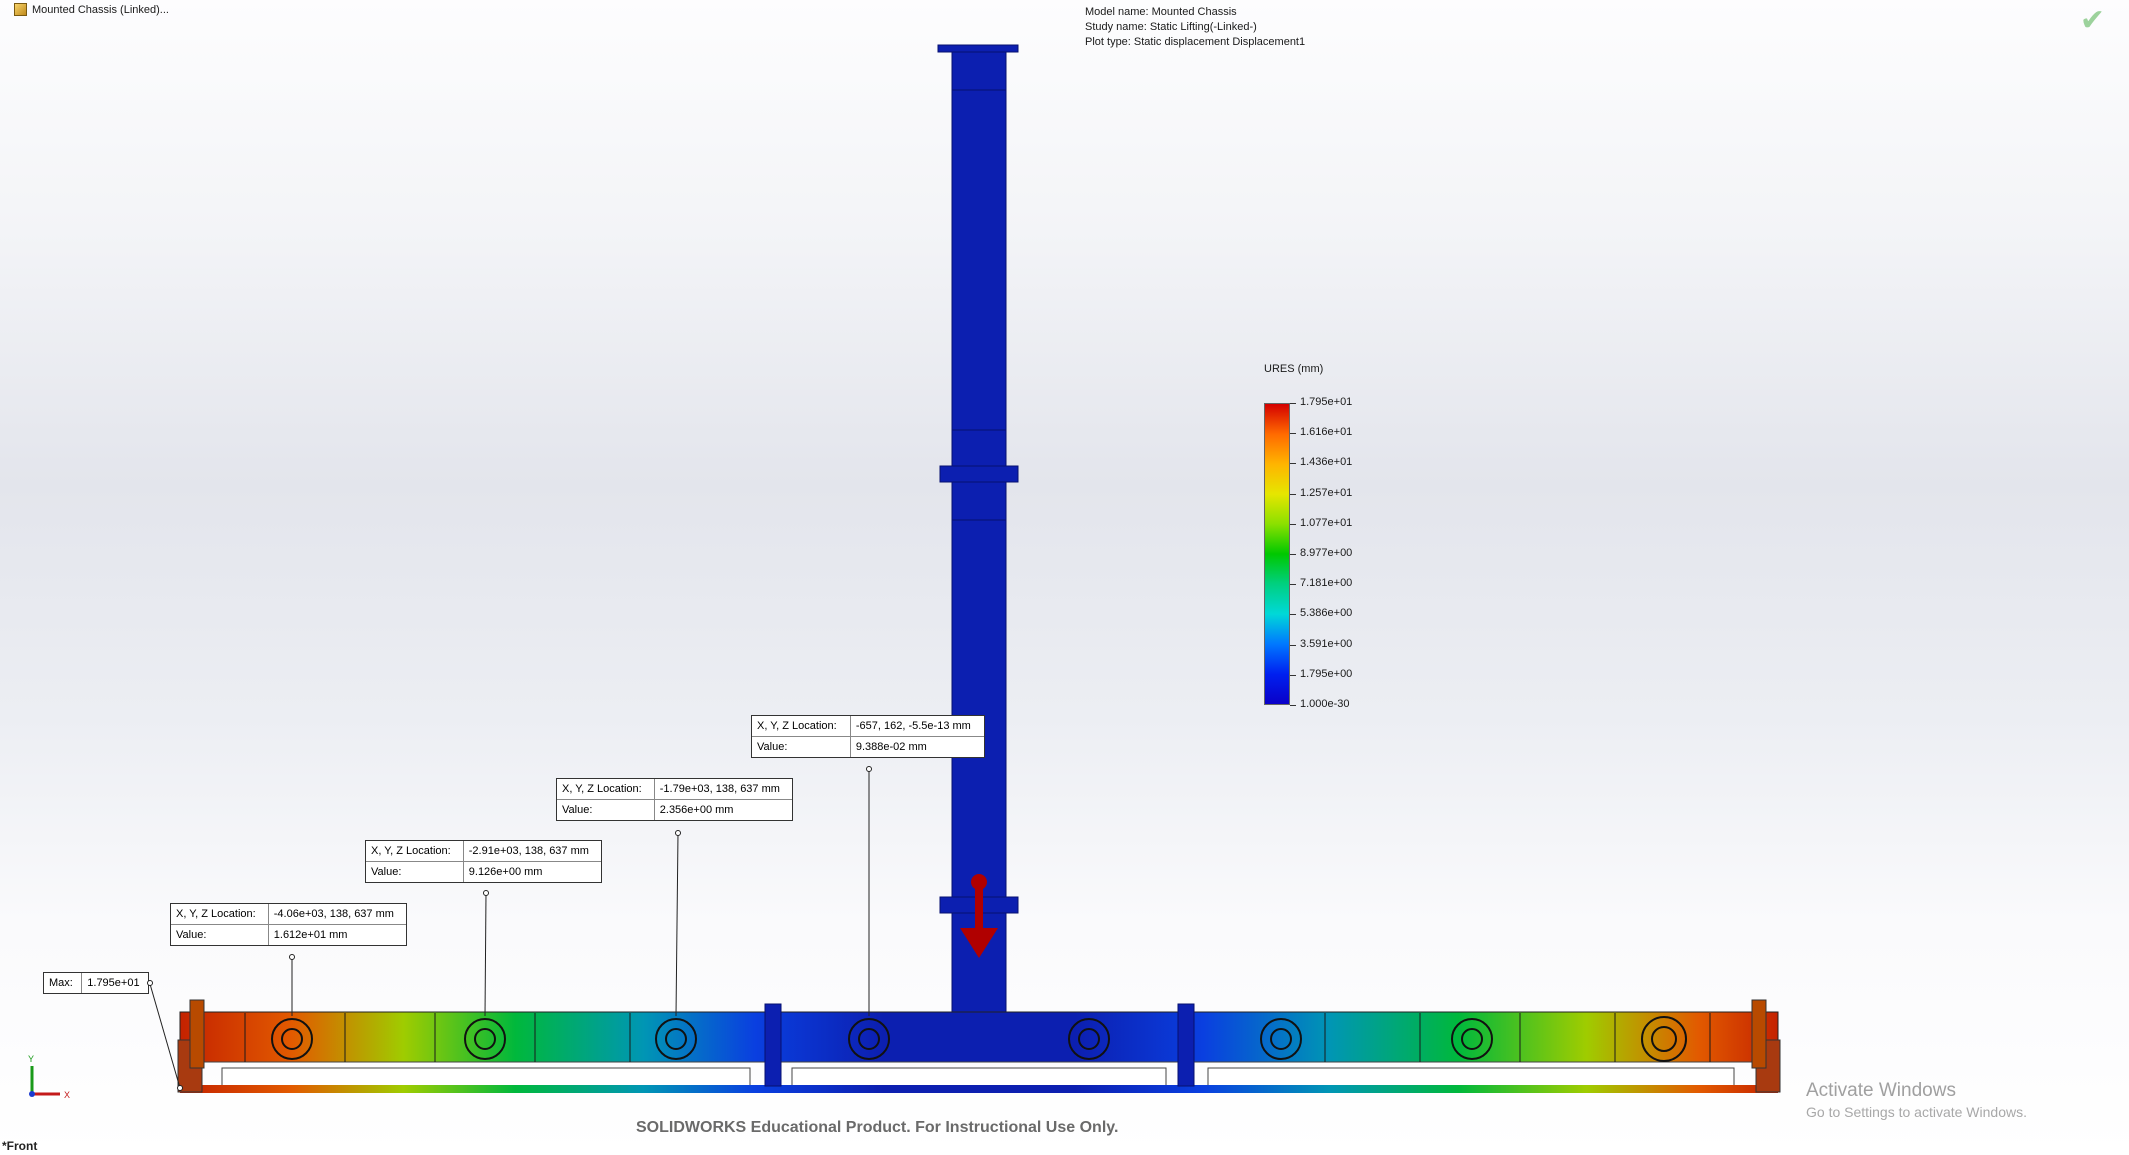 The height and width of the screenshot is (1155, 2129). I want to click on frame-bottom-rail, so click(979, 1089).